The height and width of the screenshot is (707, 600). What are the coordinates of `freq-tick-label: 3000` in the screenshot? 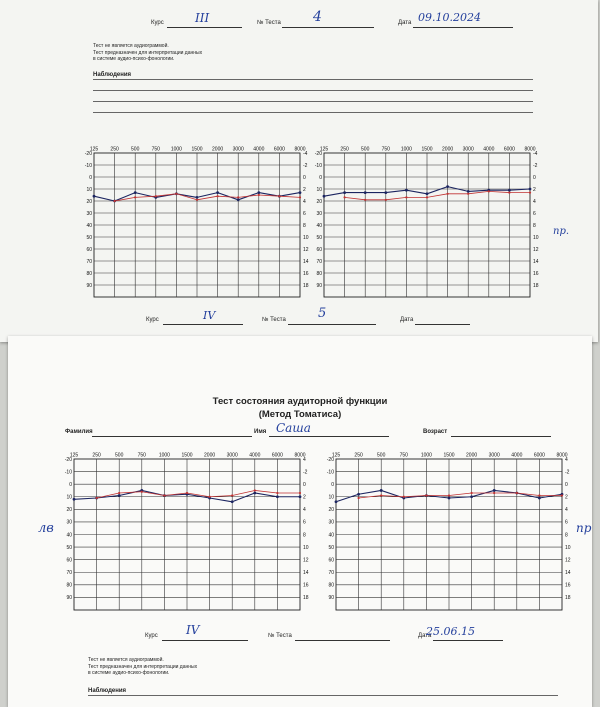 It's located at (238, 150).